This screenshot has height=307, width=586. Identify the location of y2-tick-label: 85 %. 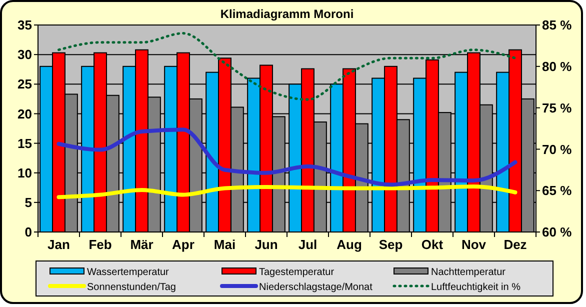
(557, 25).